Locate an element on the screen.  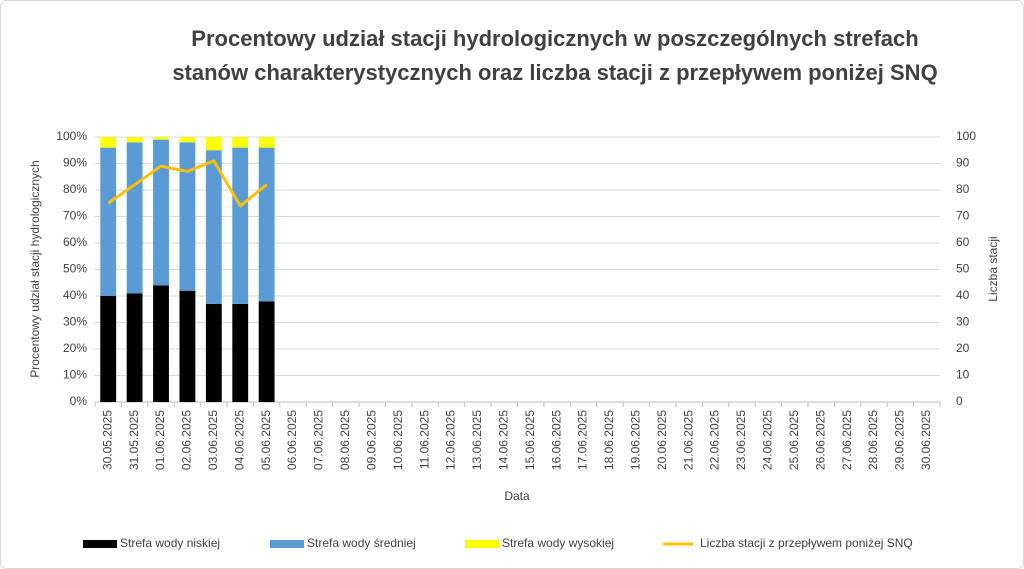
x-tick-label: 06.06.2025 is located at coordinates (292, 440).